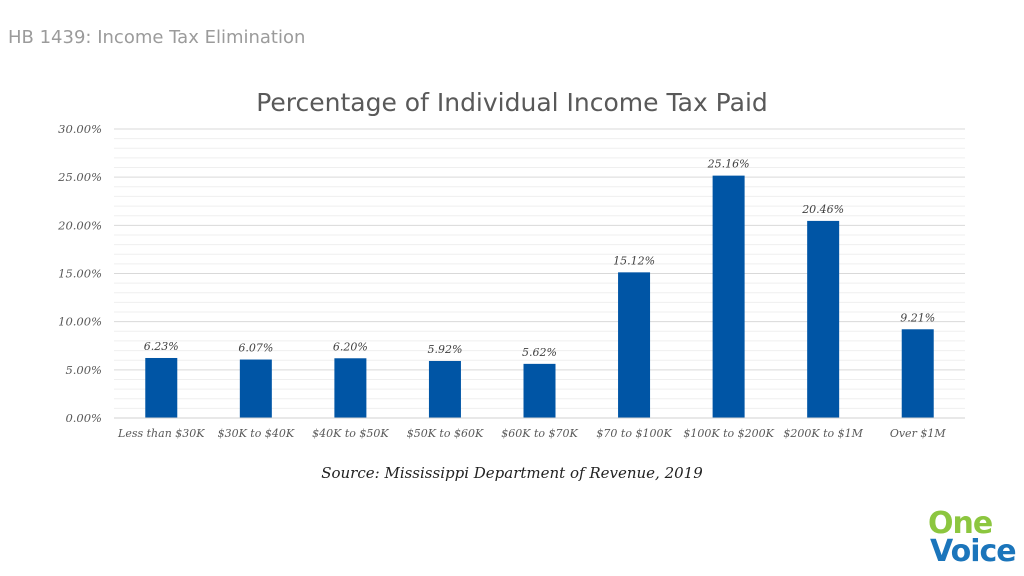  What do you see at coordinates (728, 164) in the screenshot?
I see `data-label: 25.16%` at bounding box center [728, 164].